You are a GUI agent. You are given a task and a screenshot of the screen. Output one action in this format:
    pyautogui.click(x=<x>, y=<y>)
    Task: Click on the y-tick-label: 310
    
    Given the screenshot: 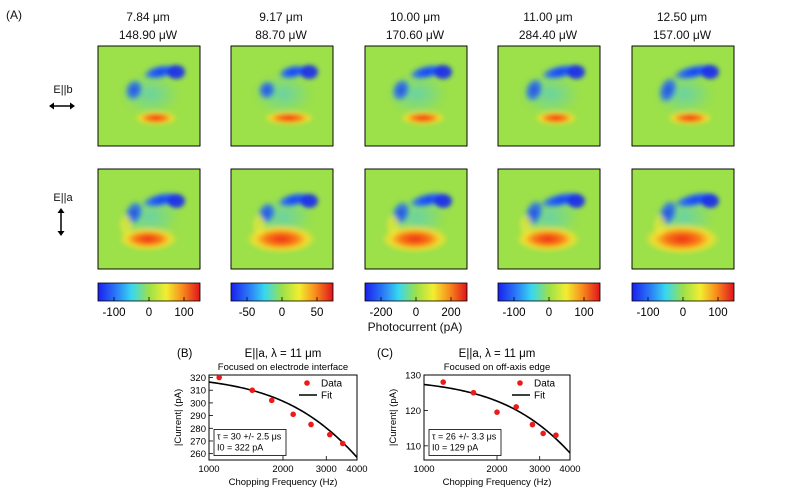 What is the action you would take?
    pyautogui.click(x=198, y=391)
    